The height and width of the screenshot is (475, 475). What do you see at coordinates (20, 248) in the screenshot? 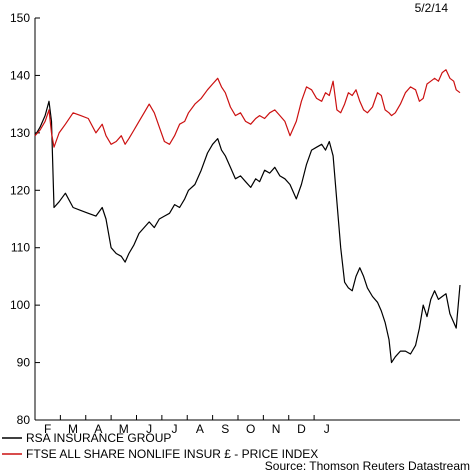
I see `y-tick-label: 110` at bounding box center [20, 248].